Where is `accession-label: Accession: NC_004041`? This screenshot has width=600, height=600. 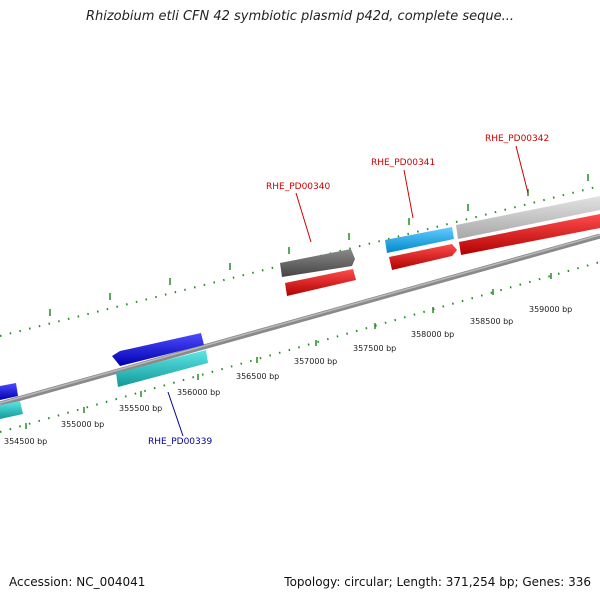
accession-label: Accession: NC_004041 is located at coordinates (77, 582).